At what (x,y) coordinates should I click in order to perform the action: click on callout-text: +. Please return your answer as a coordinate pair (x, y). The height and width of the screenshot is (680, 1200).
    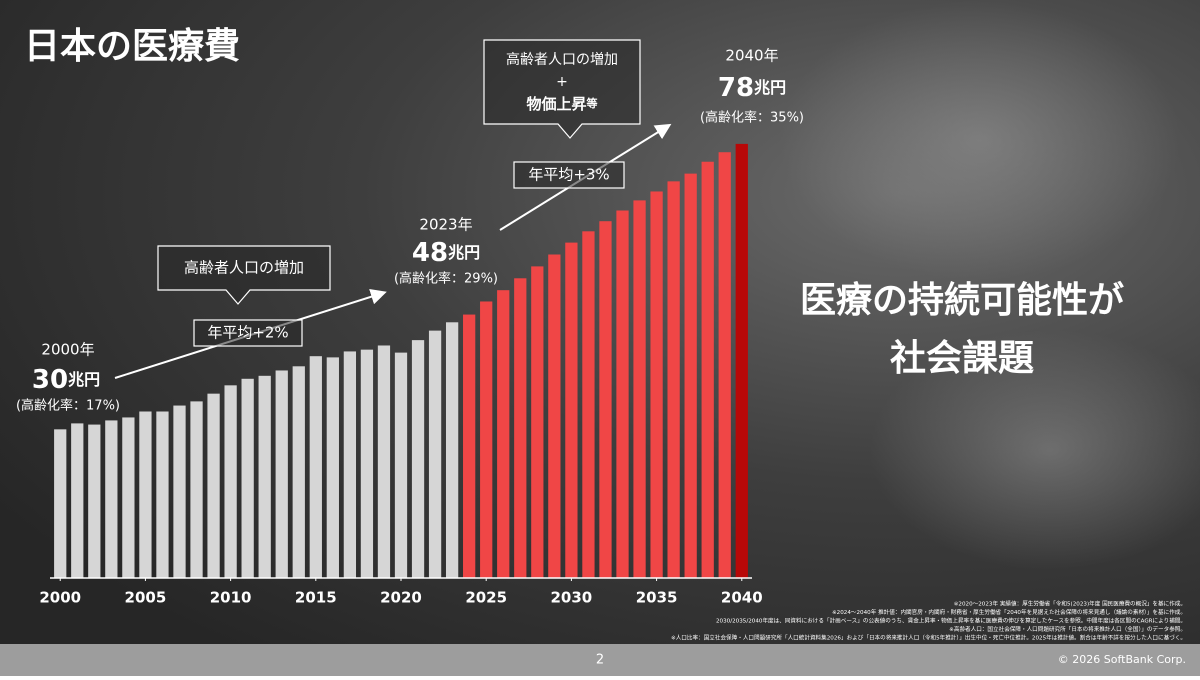
    Looking at the image, I should click on (562, 82).